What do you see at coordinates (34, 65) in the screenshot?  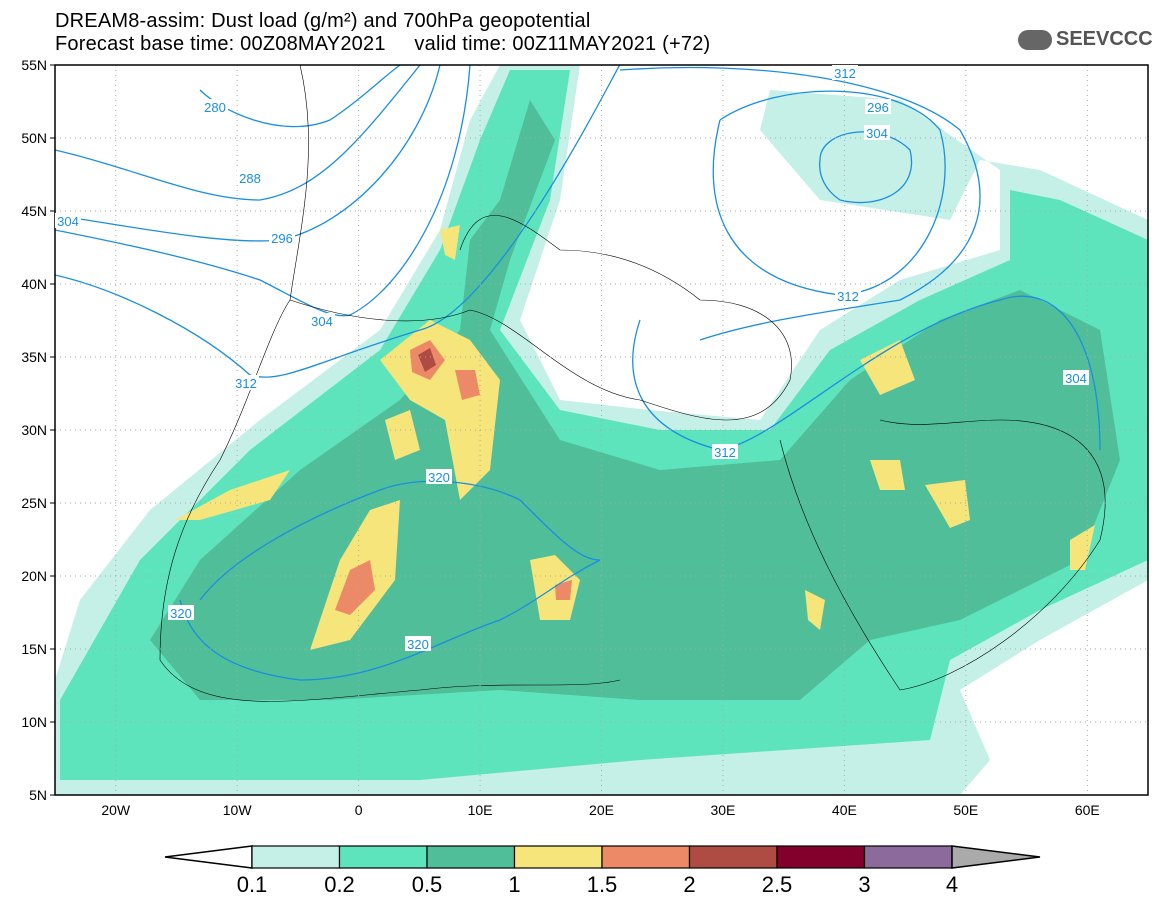 I see `lat-label: 55N` at bounding box center [34, 65].